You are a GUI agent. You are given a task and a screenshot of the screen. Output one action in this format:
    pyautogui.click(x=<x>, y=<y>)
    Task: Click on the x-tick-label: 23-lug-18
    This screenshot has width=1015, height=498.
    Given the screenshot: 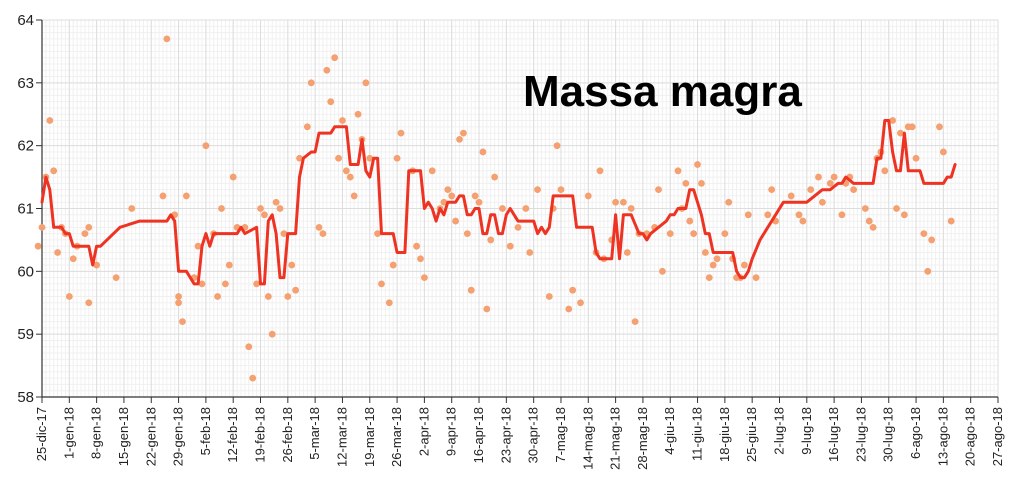 What is the action you would take?
    pyautogui.click(x=860, y=434)
    